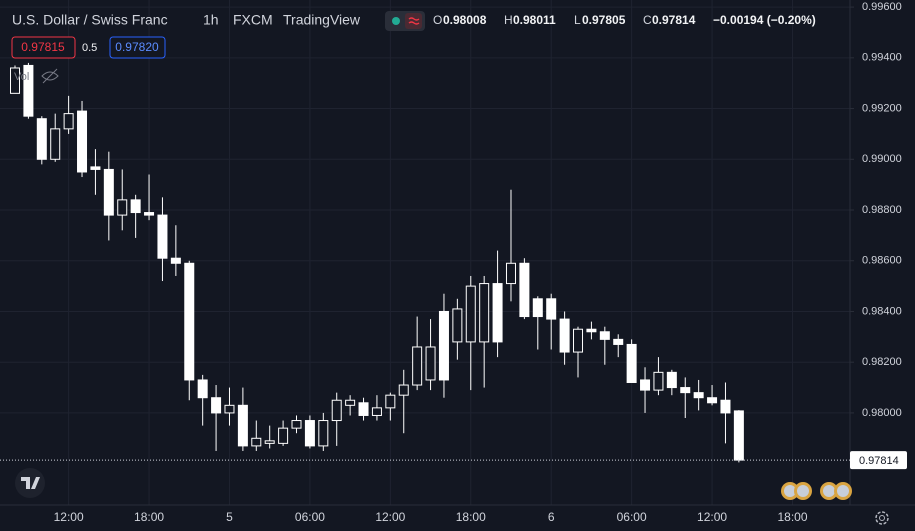 The height and width of the screenshot is (531, 915). I want to click on exchange: FXCM, so click(253, 20).